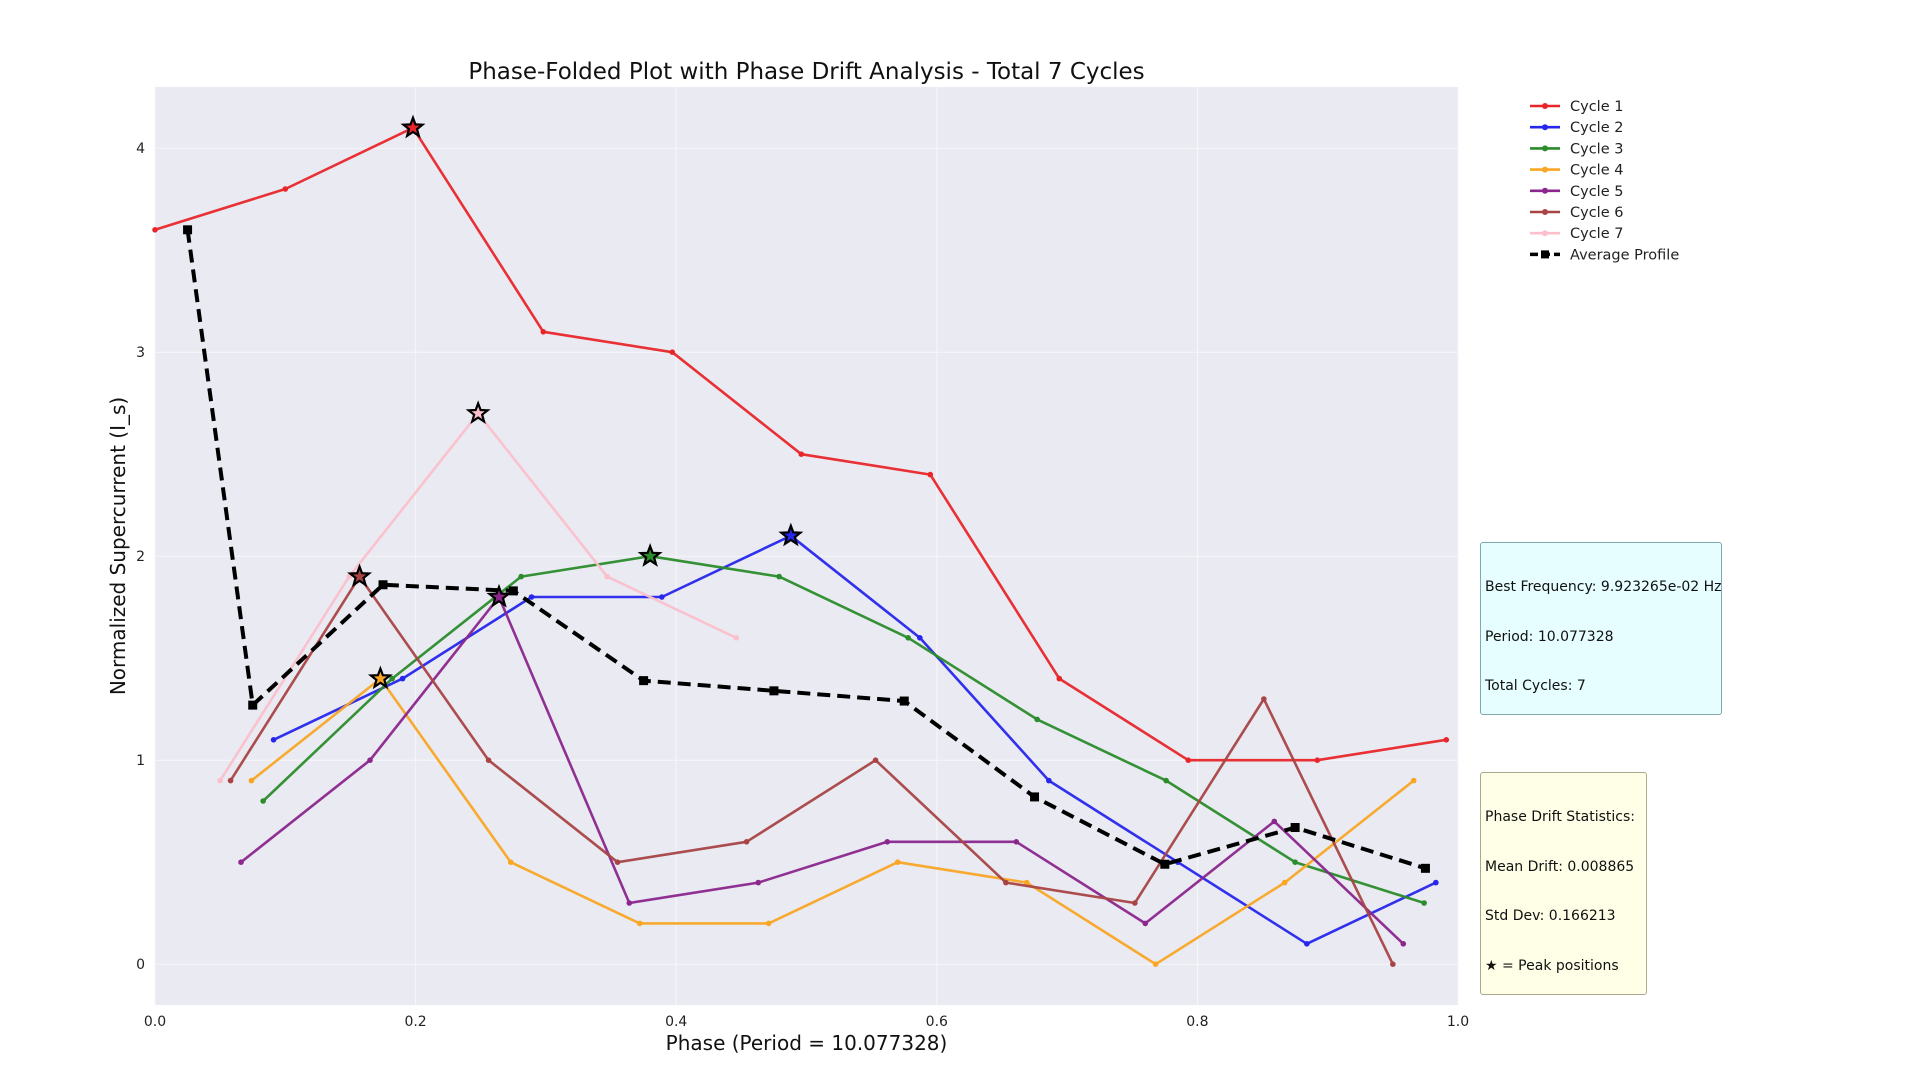 This screenshot has height=1080, width=1920. Describe the element at coordinates (807, 1043) in the screenshot. I see `x-axis-title: Phase (Period = 10.077328)` at that location.